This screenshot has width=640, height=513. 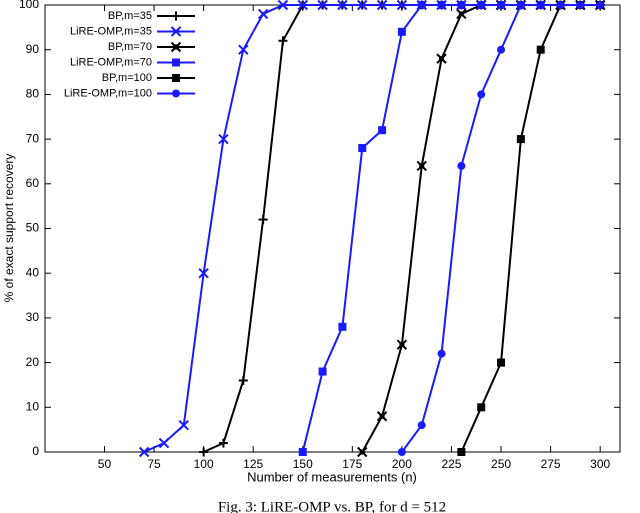 What do you see at coordinates (154, 464) in the screenshot?
I see `x-tick-label: 75` at bounding box center [154, 464].